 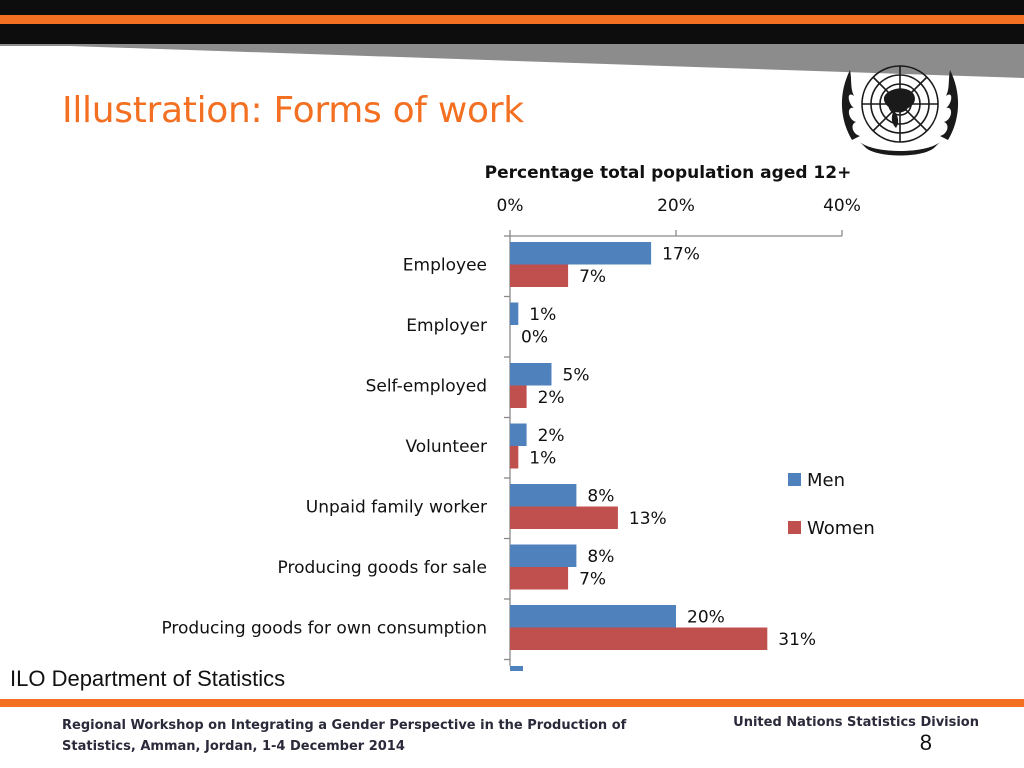 I want to click on data-label: 17%, so click(x=681, y=254).